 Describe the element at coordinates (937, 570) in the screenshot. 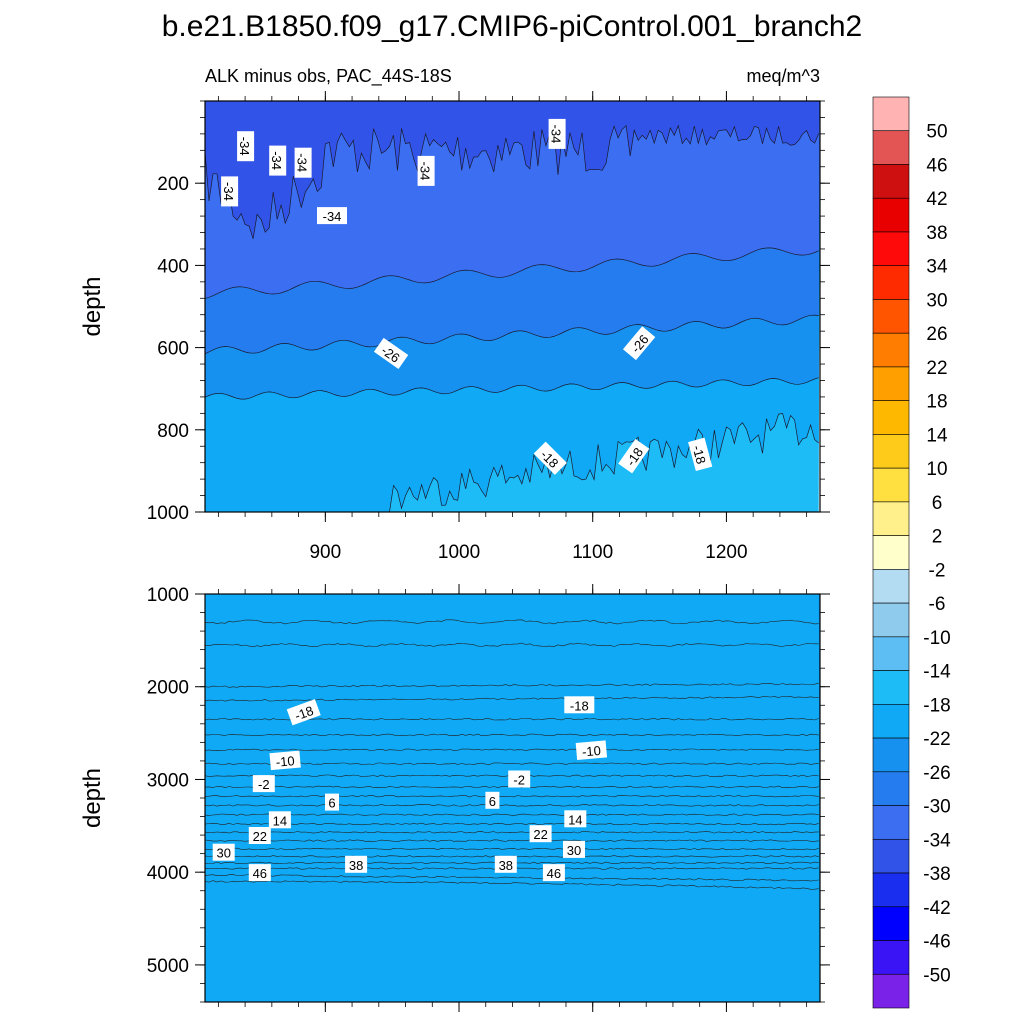

I see `colorbar-label: -2` at that location.